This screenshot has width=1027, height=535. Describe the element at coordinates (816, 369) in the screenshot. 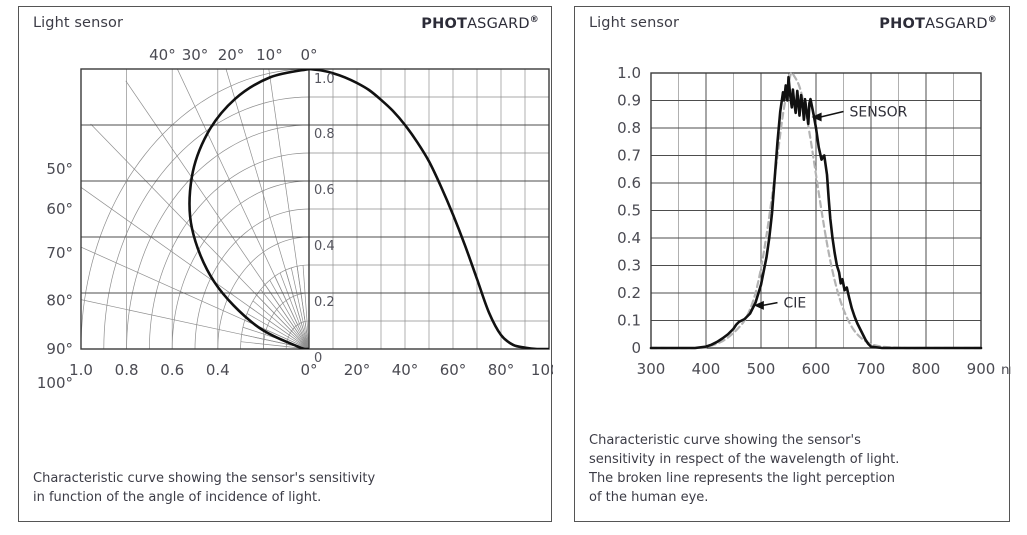

I see `svg-text: 600` at that location.